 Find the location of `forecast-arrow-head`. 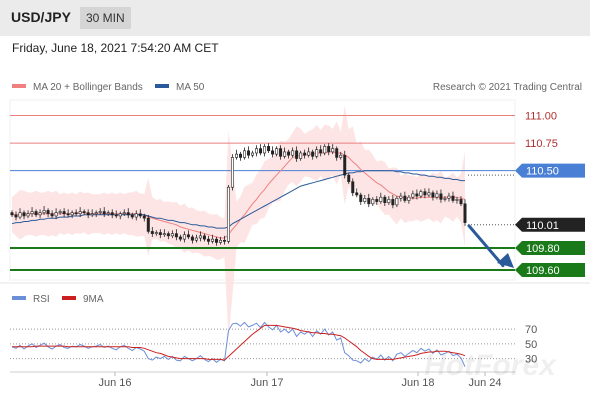

forecast-arrow-head is located at coordinates (505, 260).